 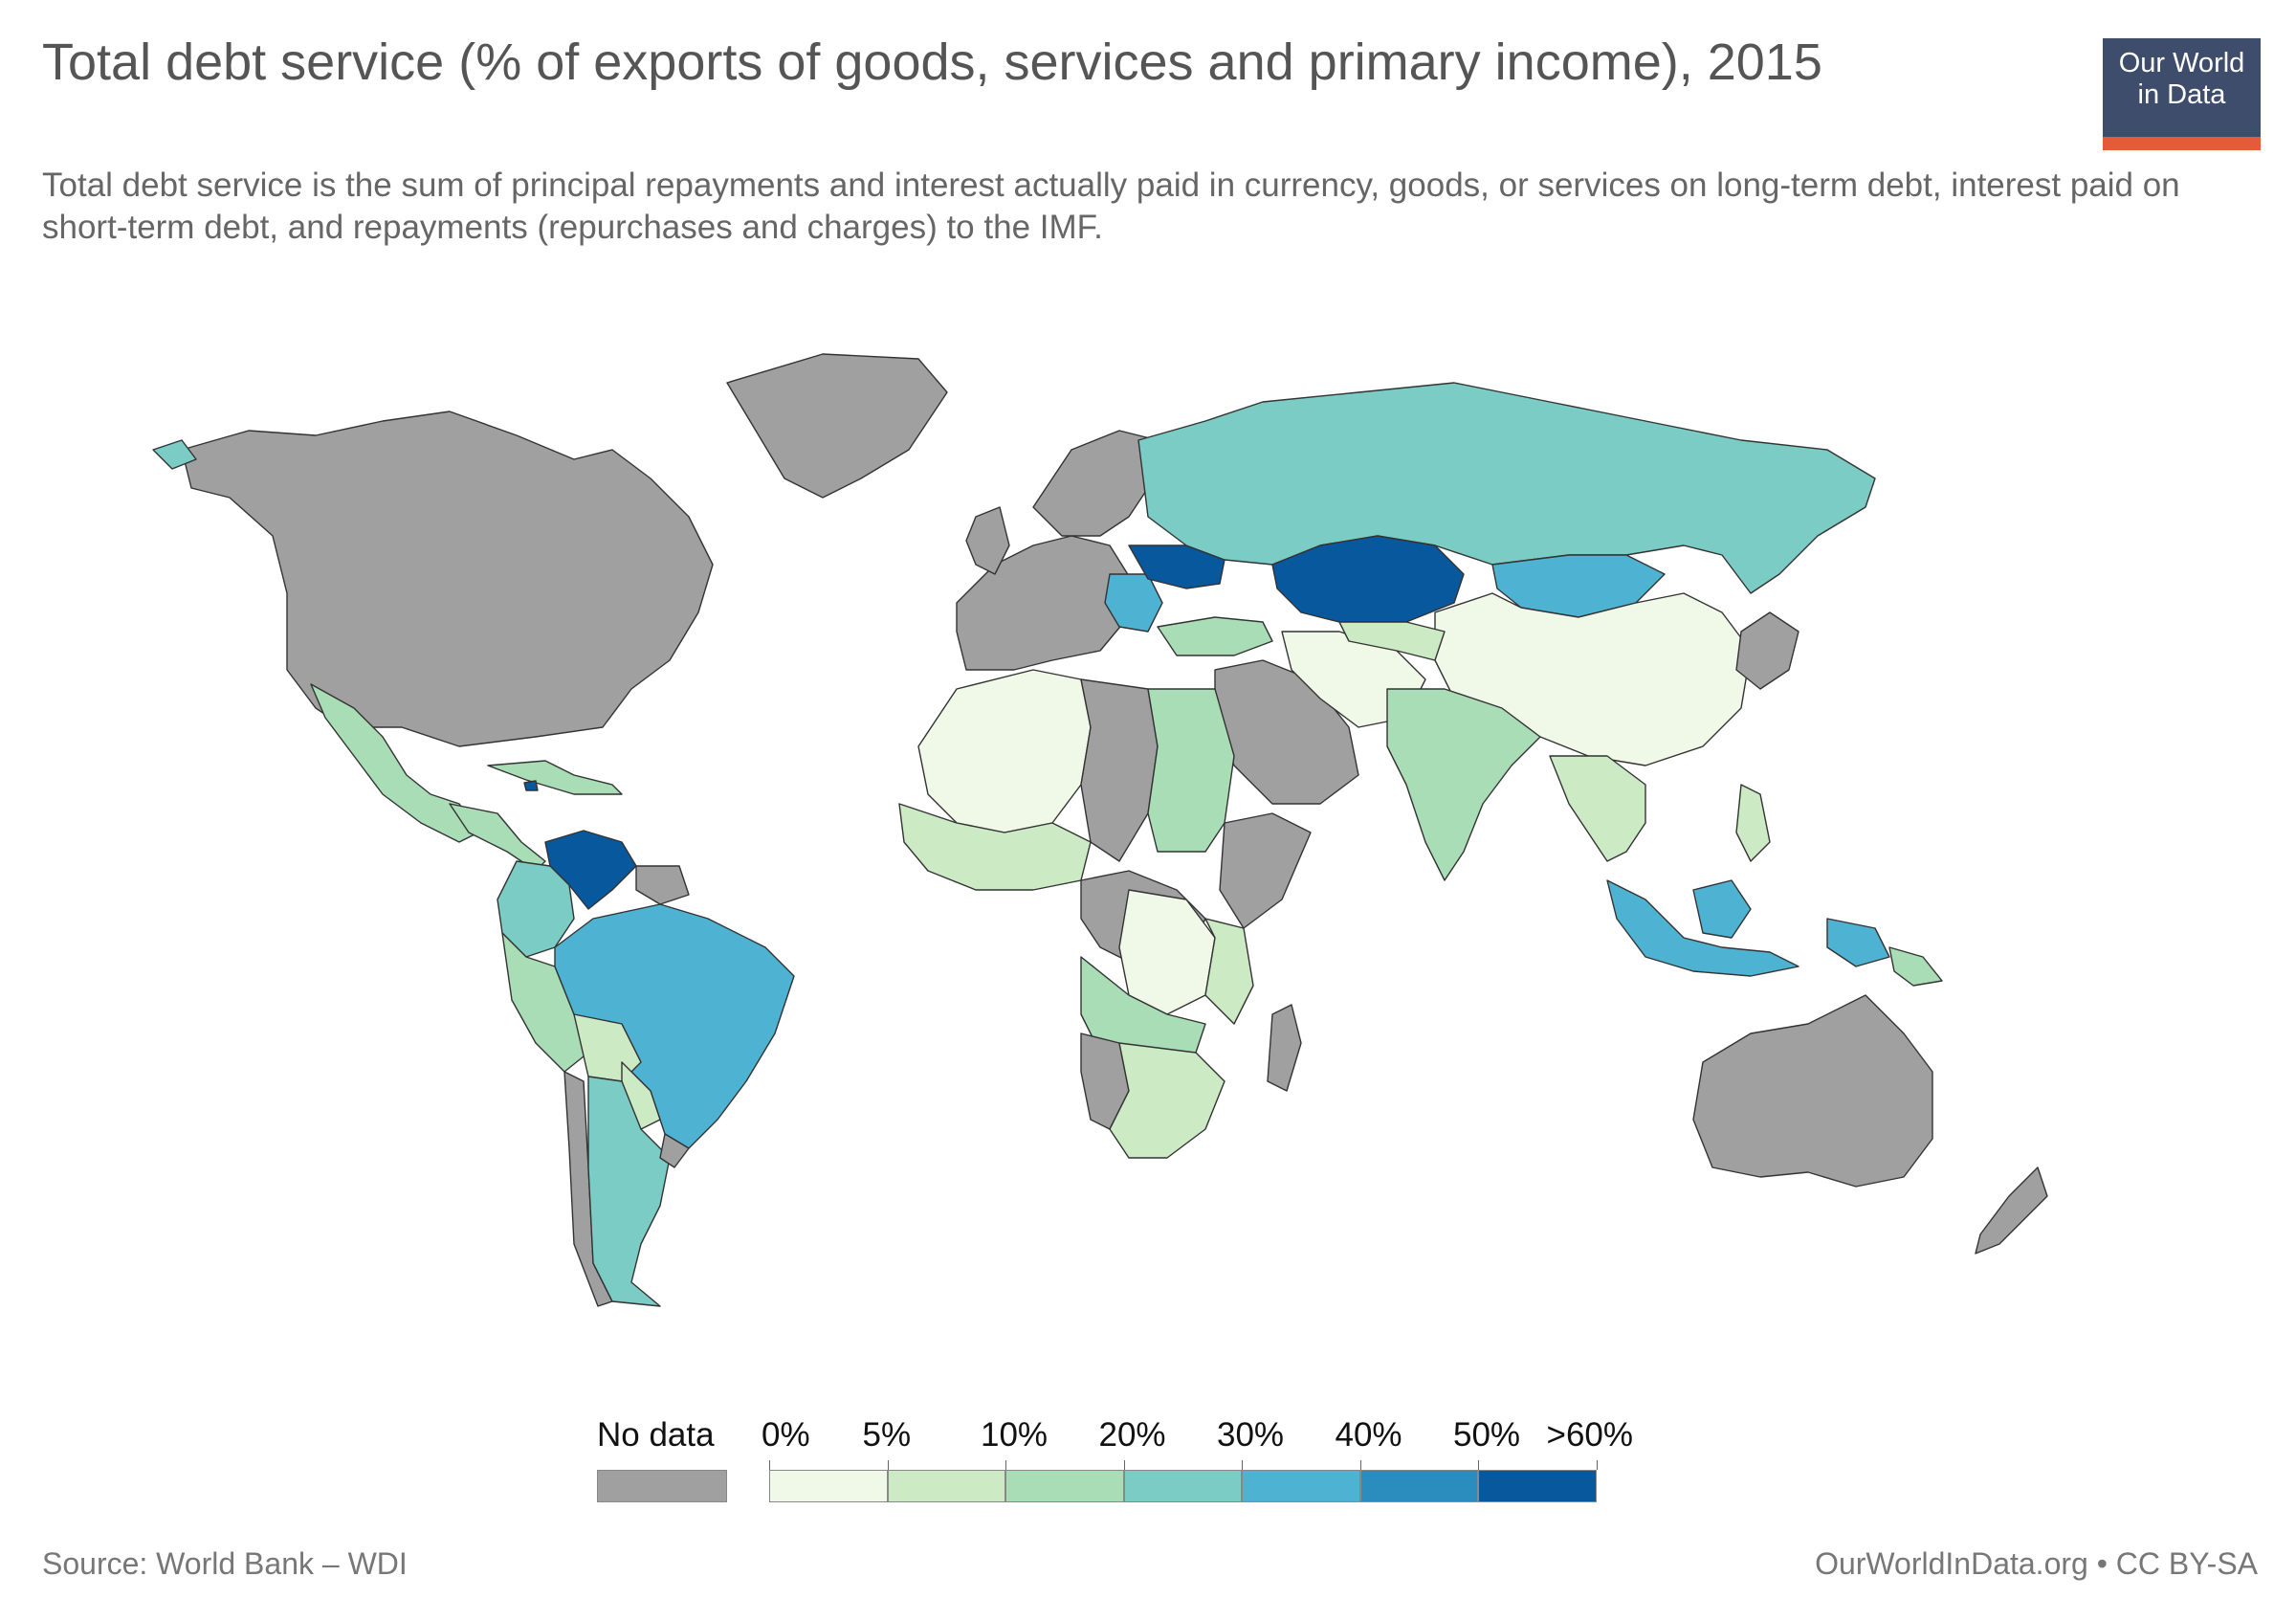 What do you see at coordinates (663, 885) in the screenshot?
I see `region-guianas` at bounding box center [663, 885].